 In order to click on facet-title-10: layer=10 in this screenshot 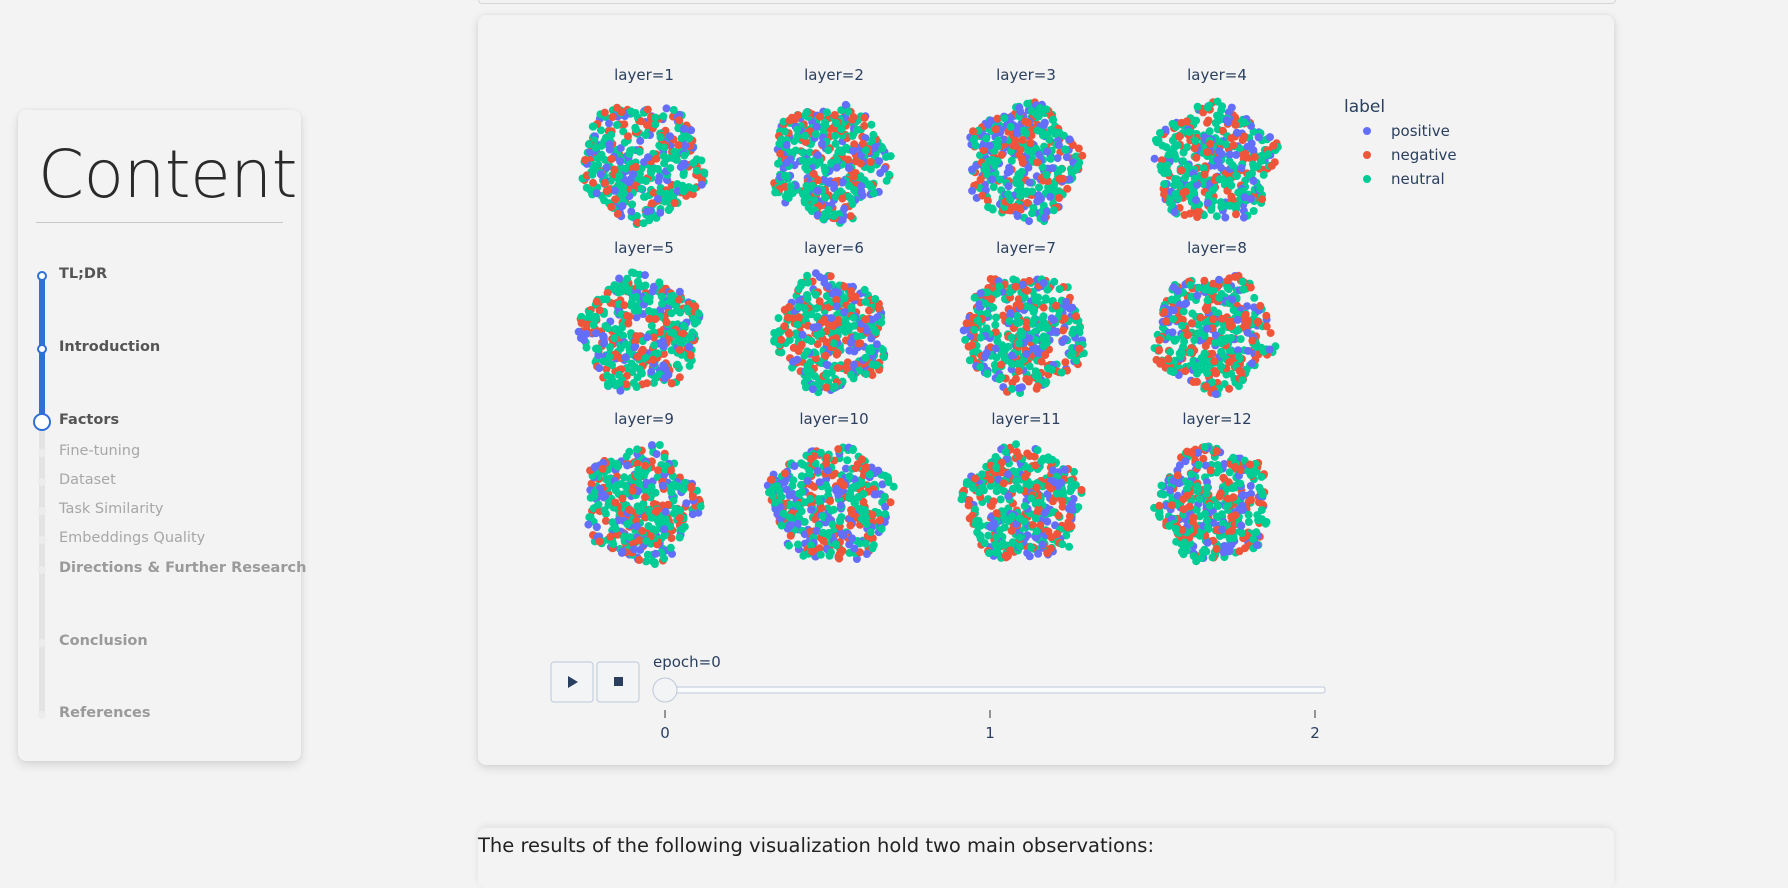, I will do `click(833, 419)`.